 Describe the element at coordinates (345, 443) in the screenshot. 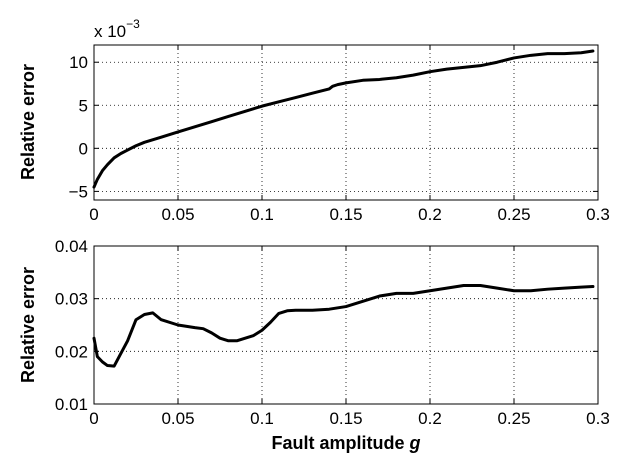

I see `x-axis-label: Fault amplitude g` at that location.